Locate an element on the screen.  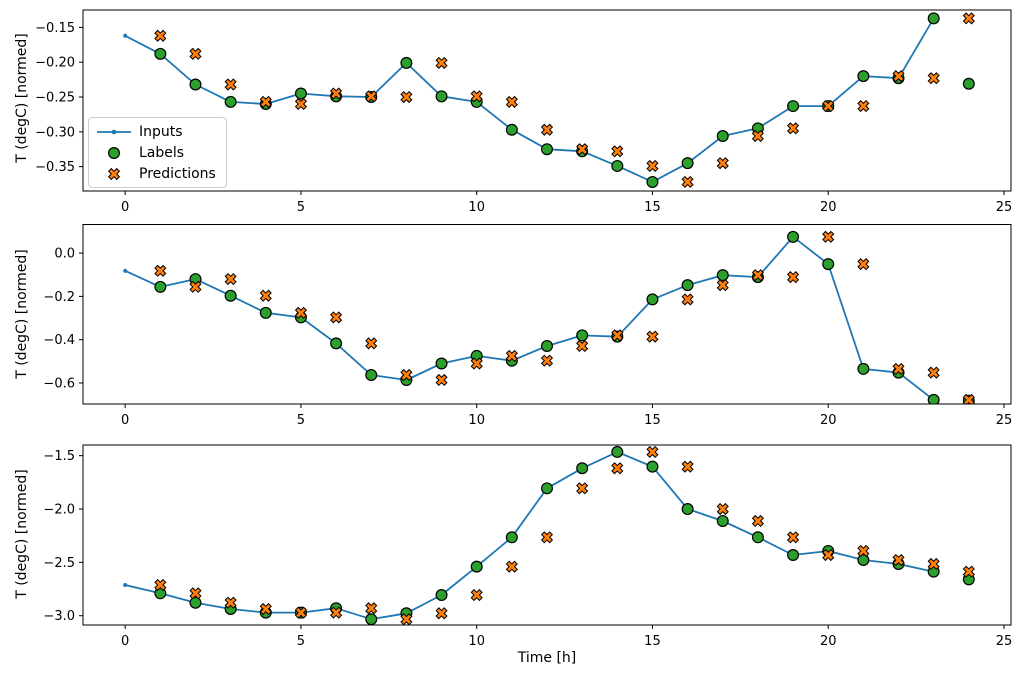
y-tick-label: −1.5 is located at coordinates (59, 456).